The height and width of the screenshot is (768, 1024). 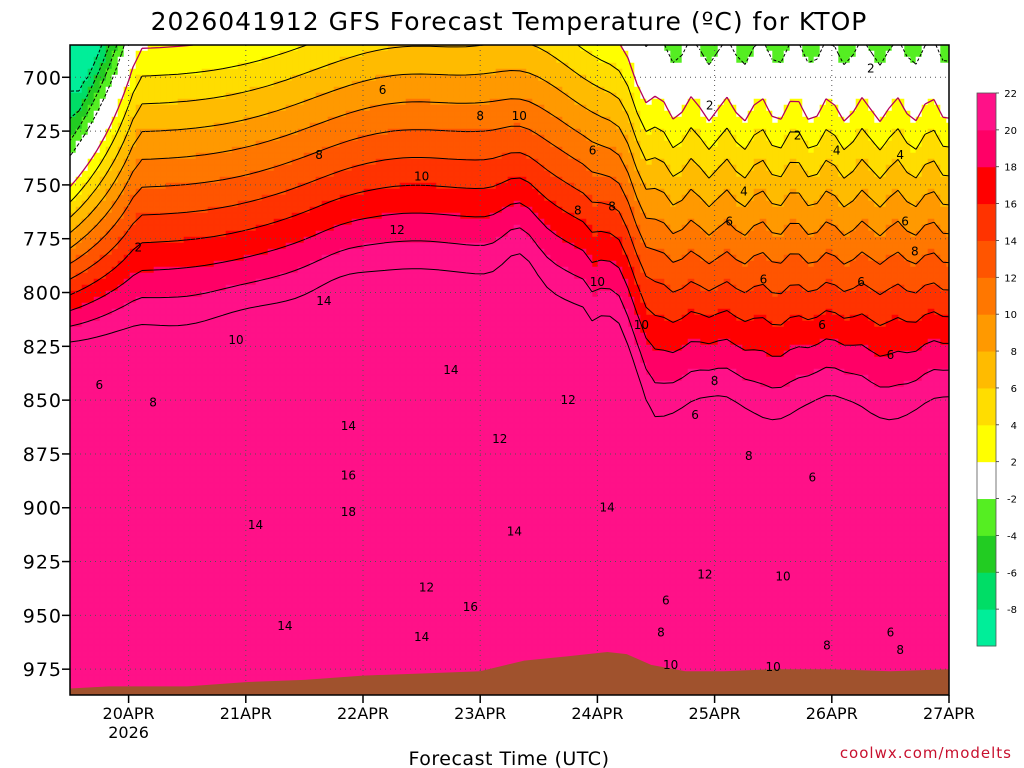 What do you see at coordinates (86, 68) in the screenshot?
I see `isotherm--8` at bounding box center [86, 68].